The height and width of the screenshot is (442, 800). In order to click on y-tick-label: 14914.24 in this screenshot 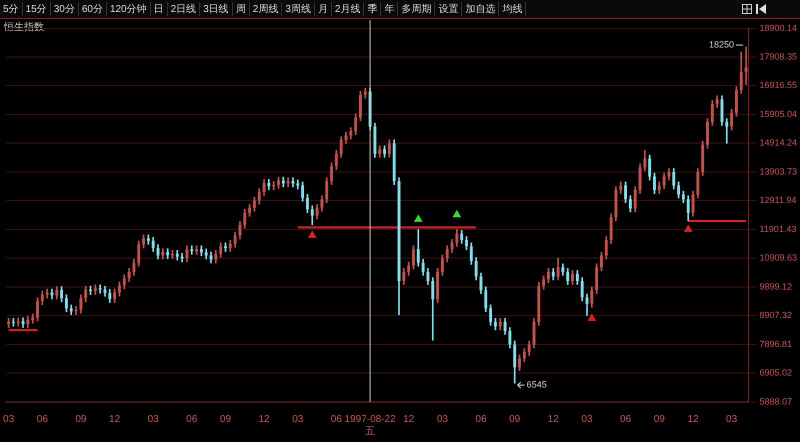, I will do `click(778, 142)`.